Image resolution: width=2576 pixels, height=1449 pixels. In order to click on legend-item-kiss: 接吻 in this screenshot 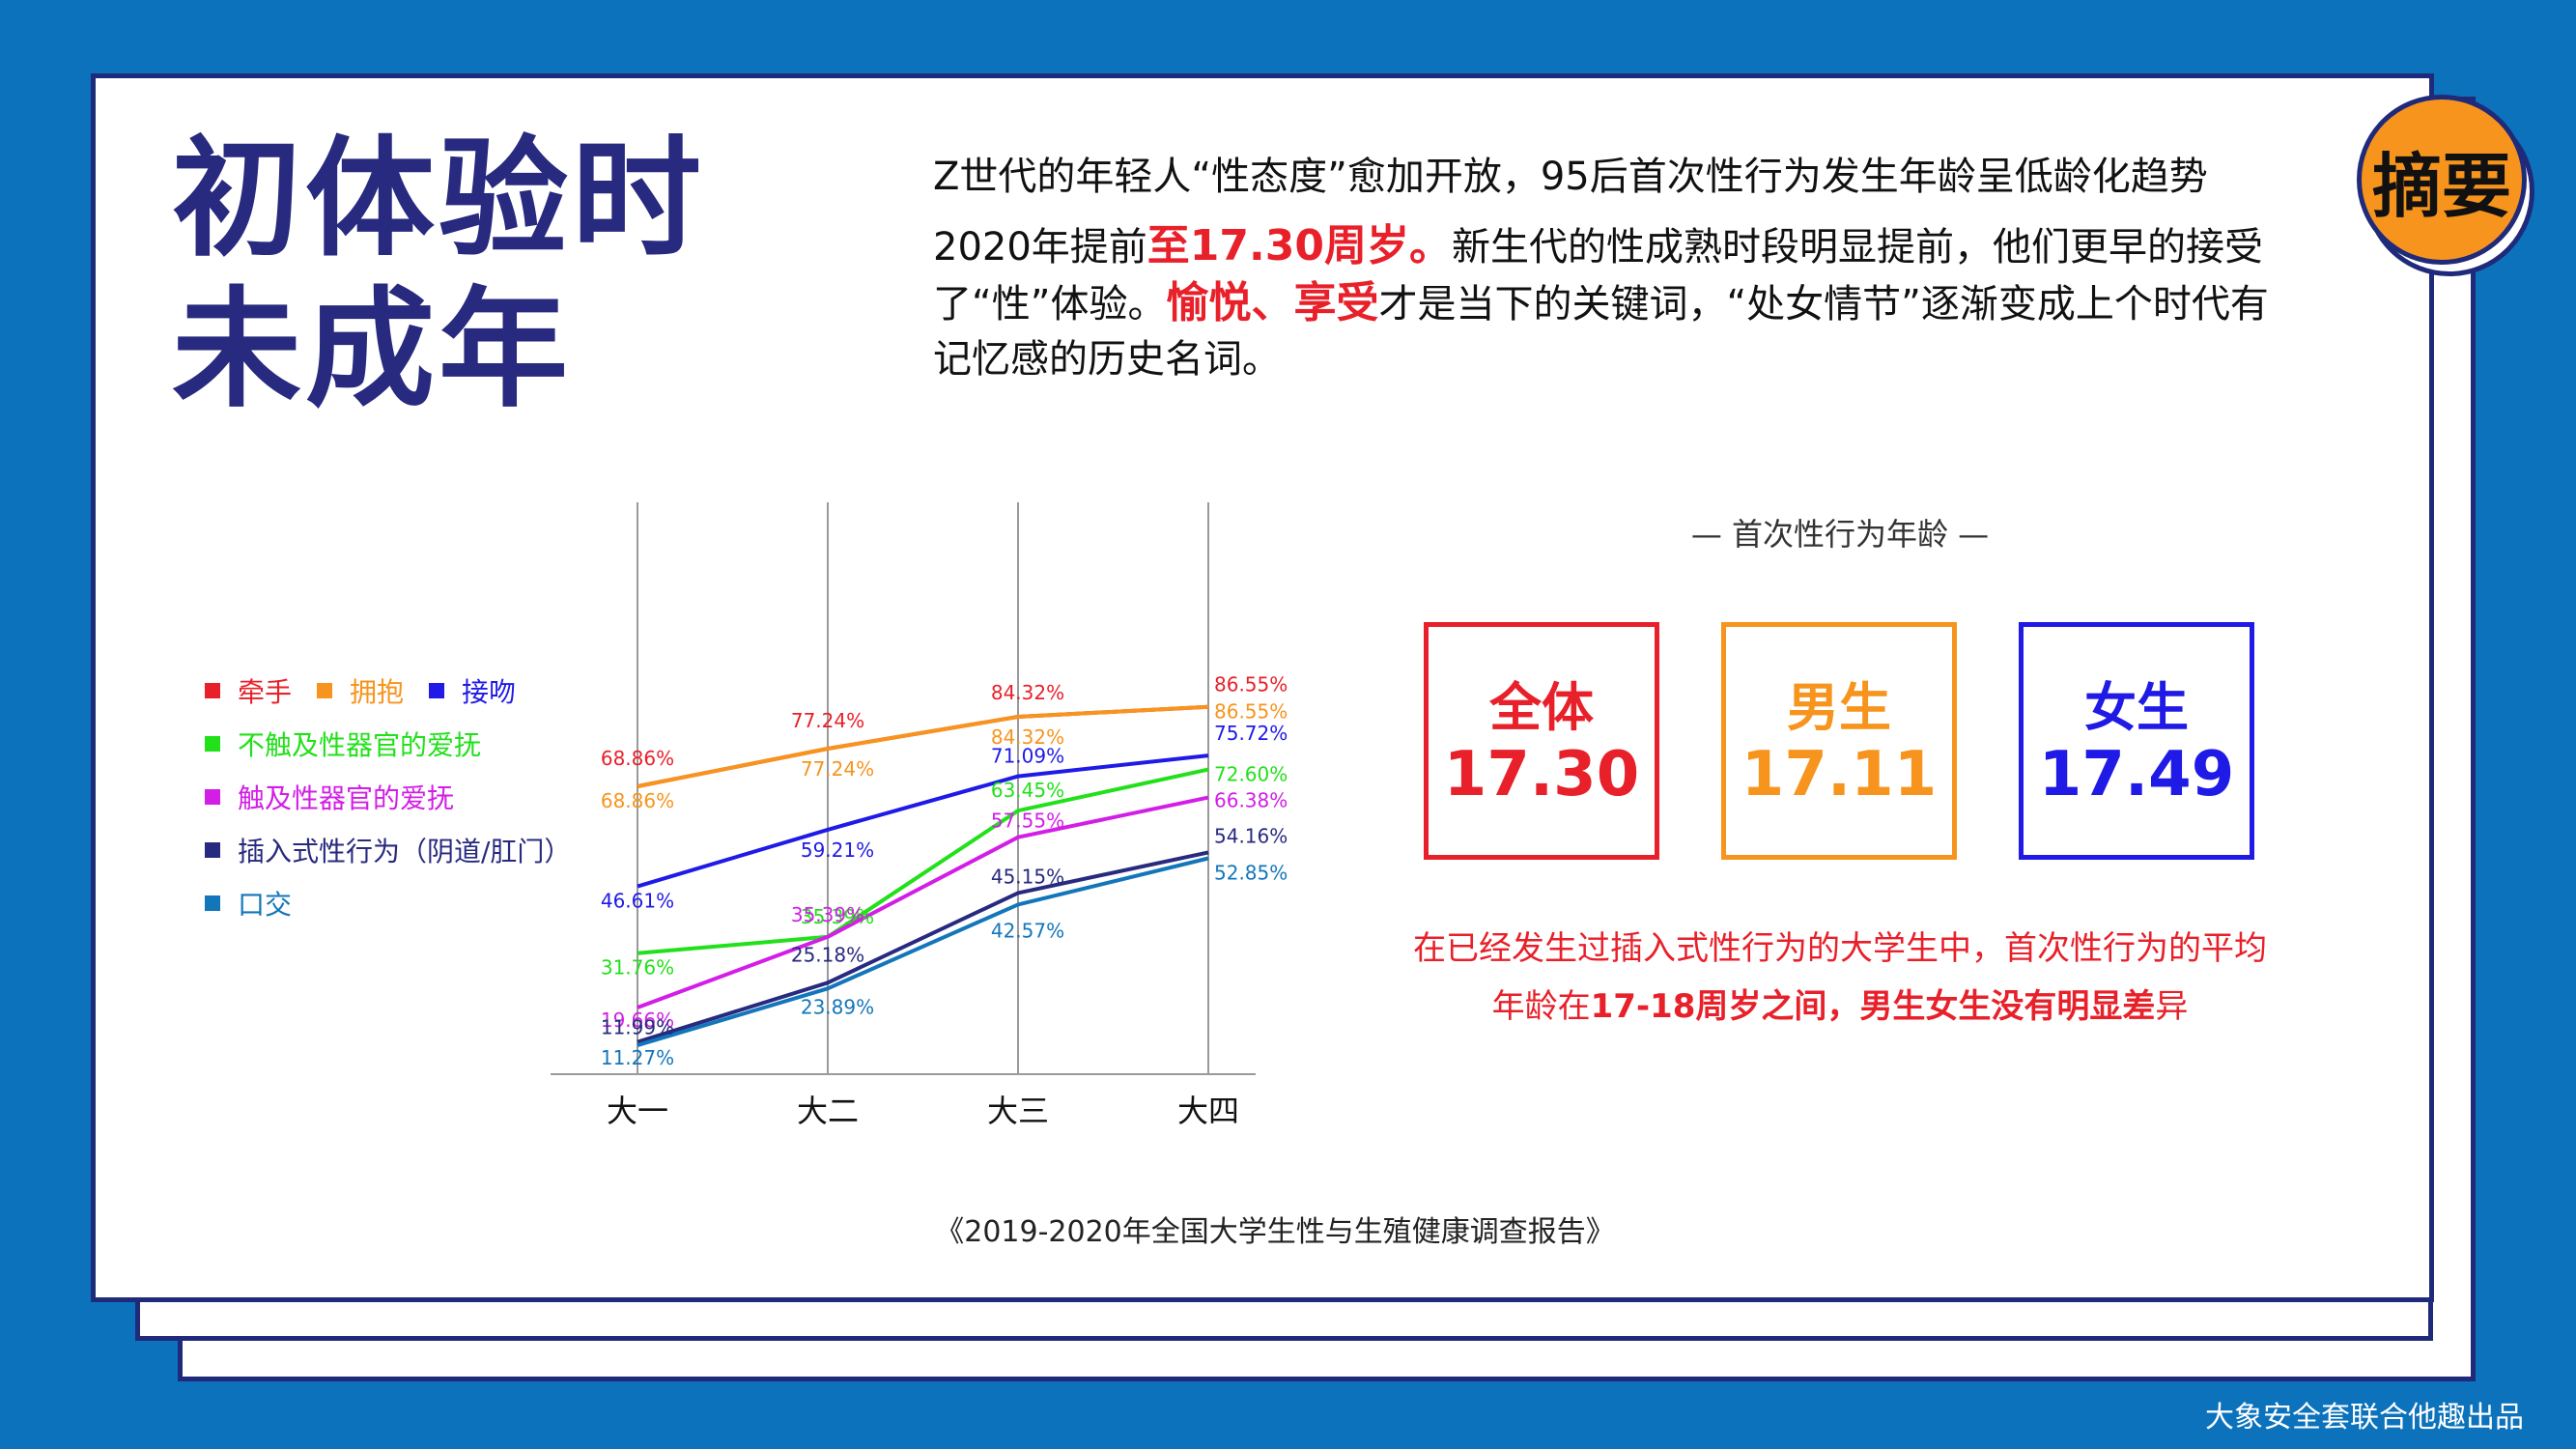, I will do `click(472, 690)`.